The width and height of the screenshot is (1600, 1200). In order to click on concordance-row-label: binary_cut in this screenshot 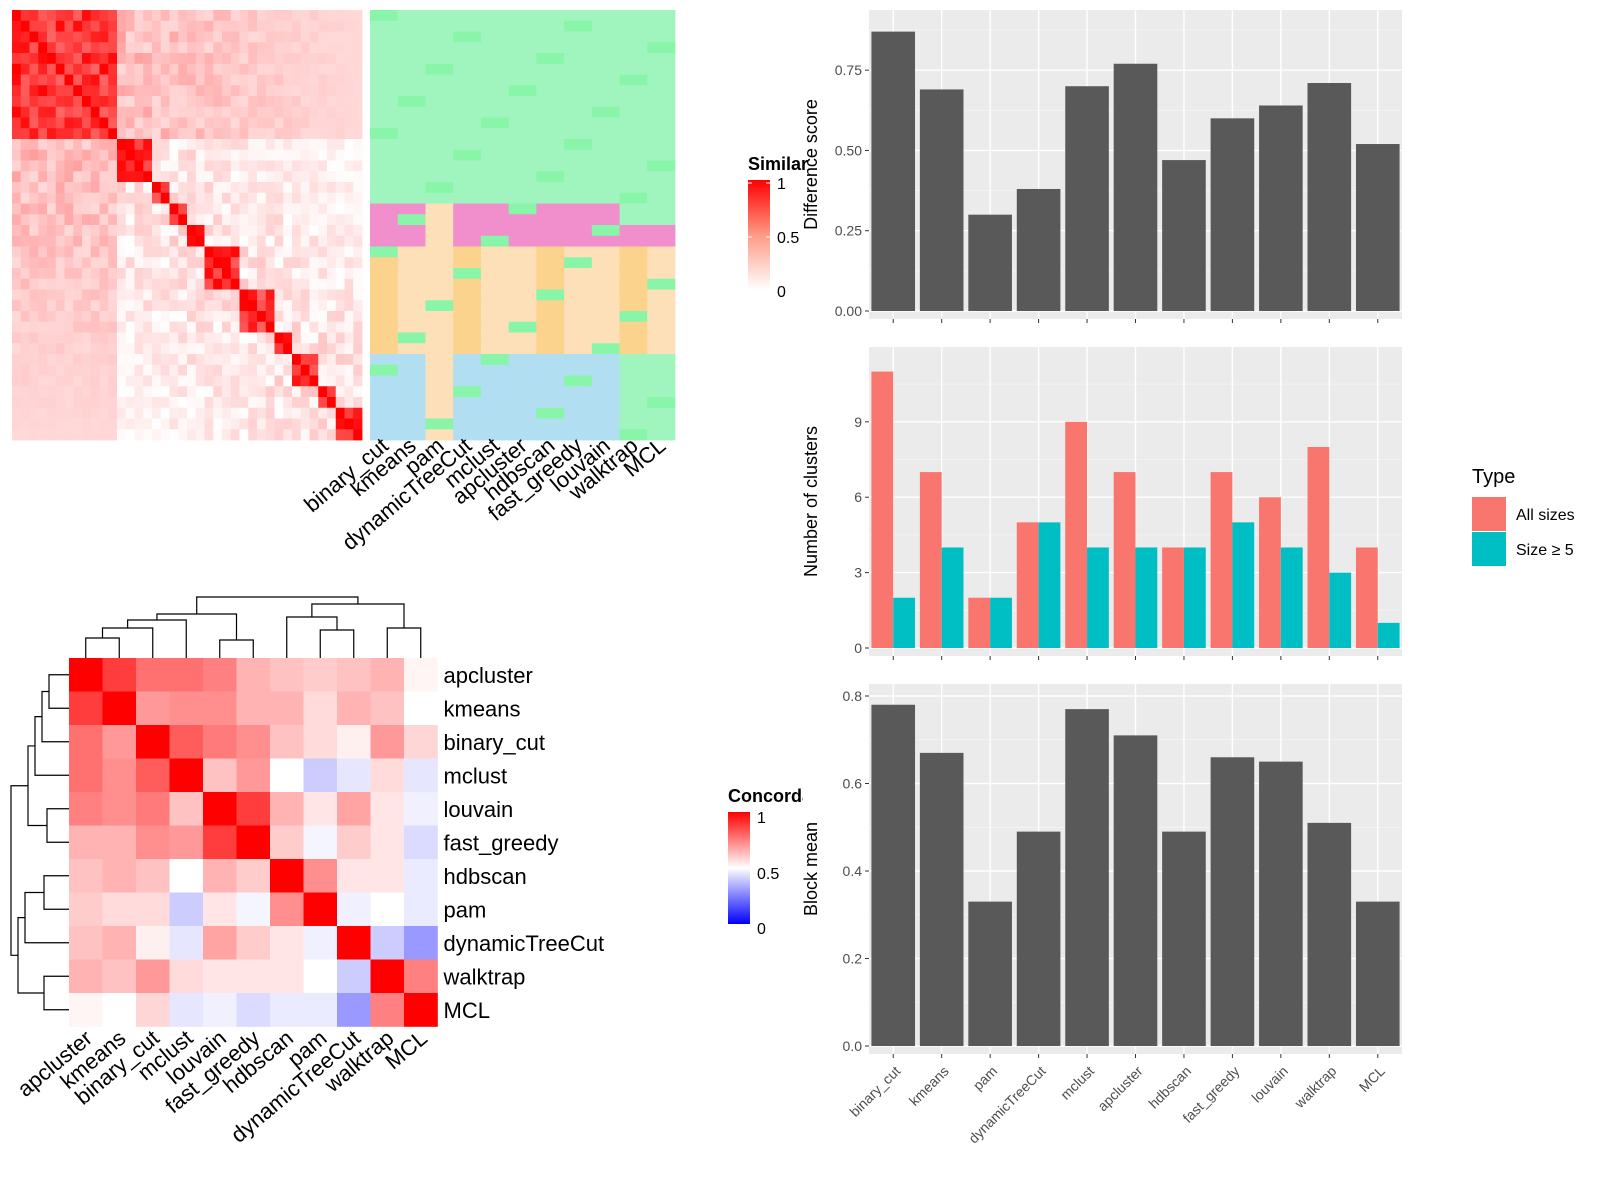, I will do `click(495, 742)`.